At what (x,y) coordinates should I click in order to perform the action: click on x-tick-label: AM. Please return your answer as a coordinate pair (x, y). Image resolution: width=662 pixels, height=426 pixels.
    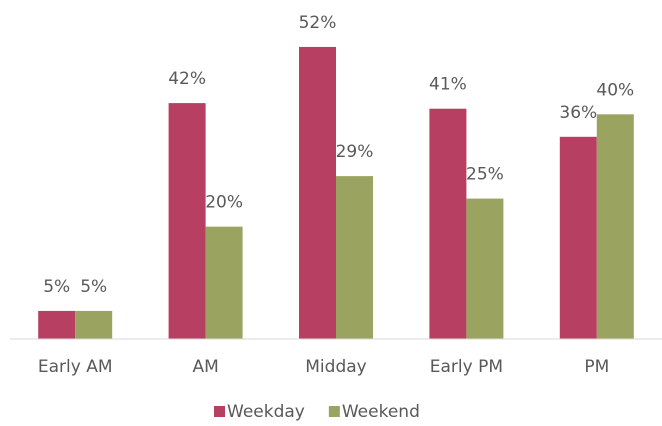
    Looking at the image, I should click on (205, 367).